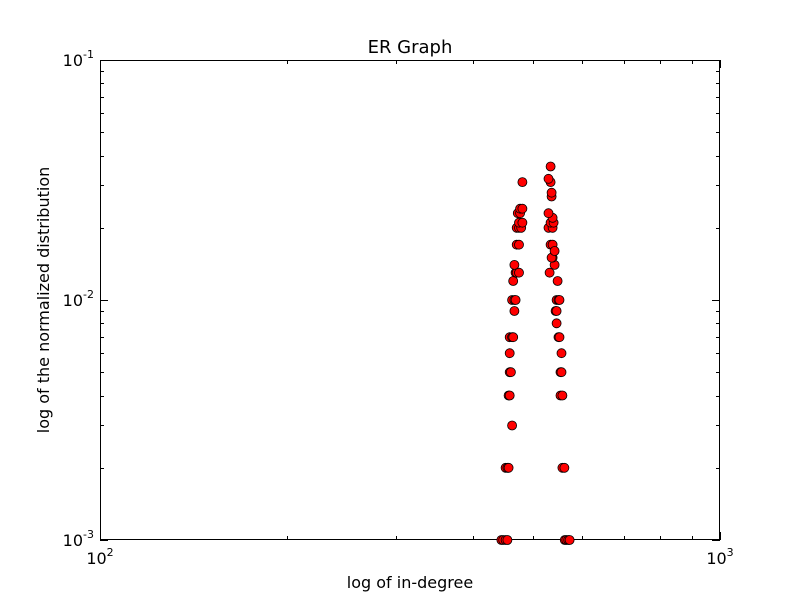  I want to click on x-axis-label: log of in-degree, so click(410, 582).